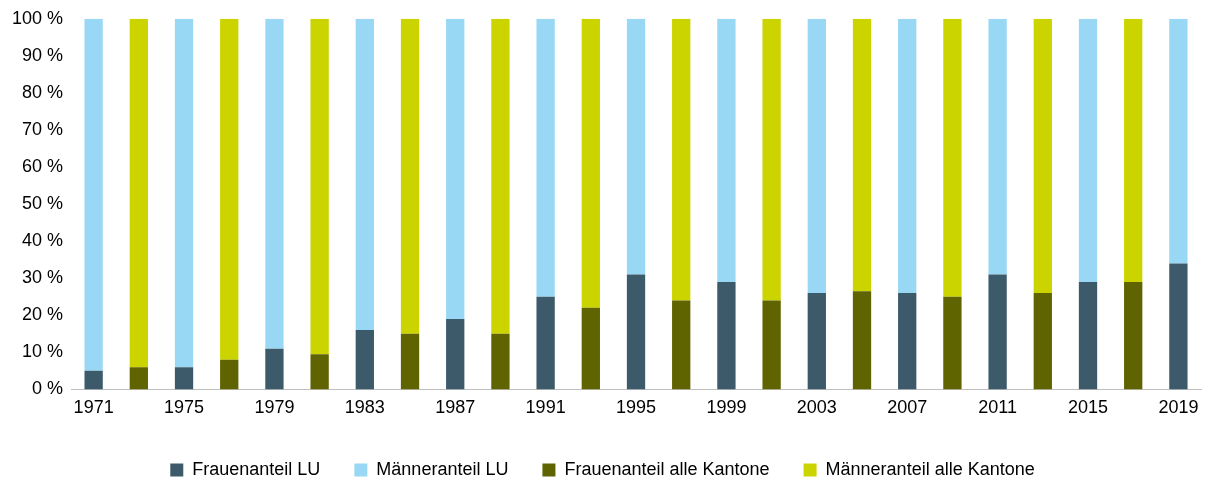  I want to click on y-tick-label: 100 %, so click(37, 17).